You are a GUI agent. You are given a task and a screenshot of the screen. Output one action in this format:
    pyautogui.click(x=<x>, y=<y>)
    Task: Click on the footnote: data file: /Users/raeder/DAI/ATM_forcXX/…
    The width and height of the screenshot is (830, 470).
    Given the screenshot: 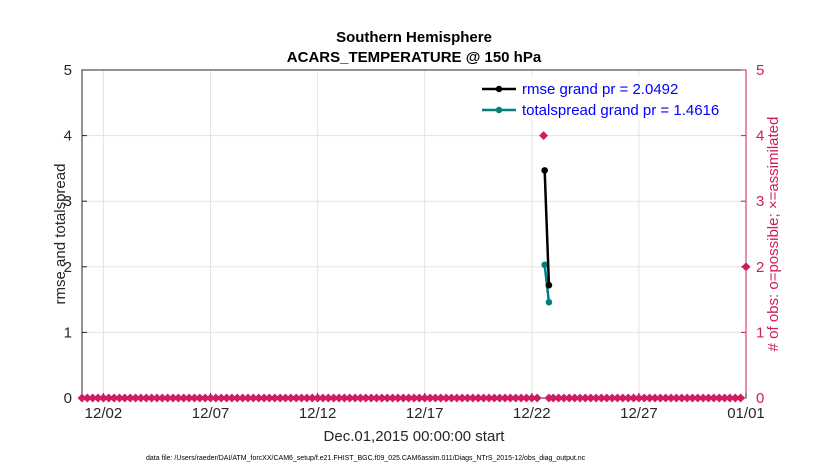 What is the action you would take?
    pyautogui.click(x=366, y=458)
    